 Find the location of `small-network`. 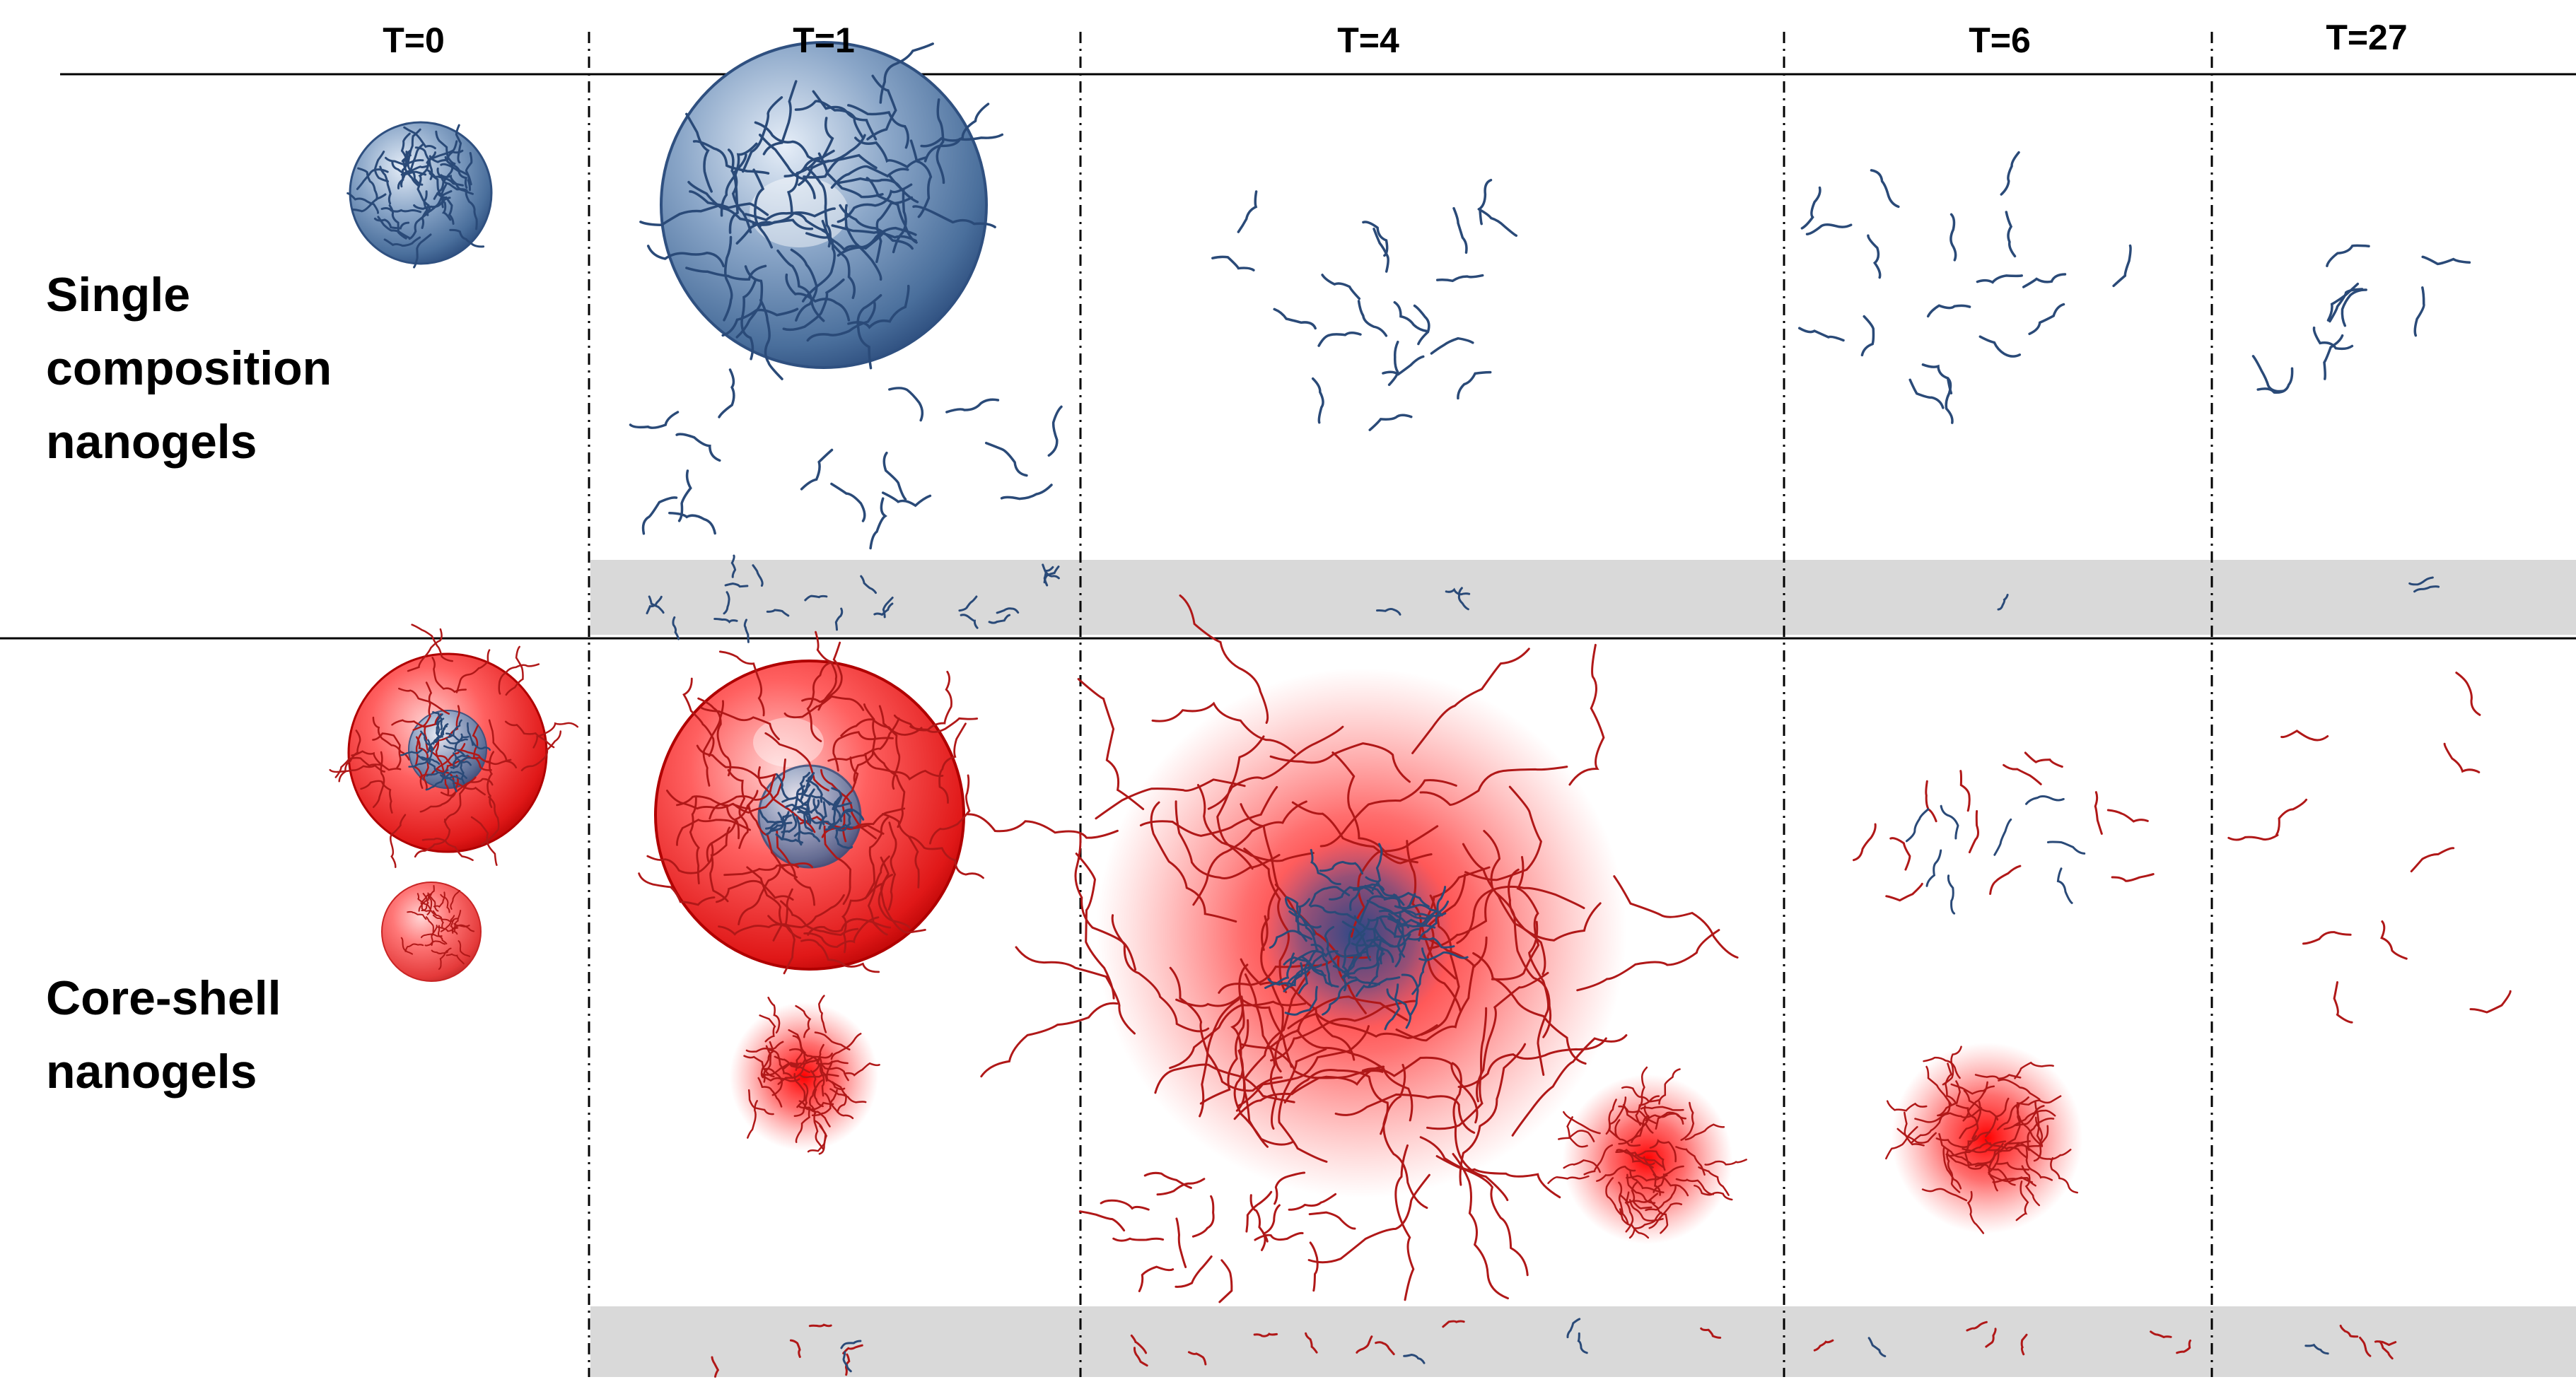

small-network is located at coordinates (1647, 1152).